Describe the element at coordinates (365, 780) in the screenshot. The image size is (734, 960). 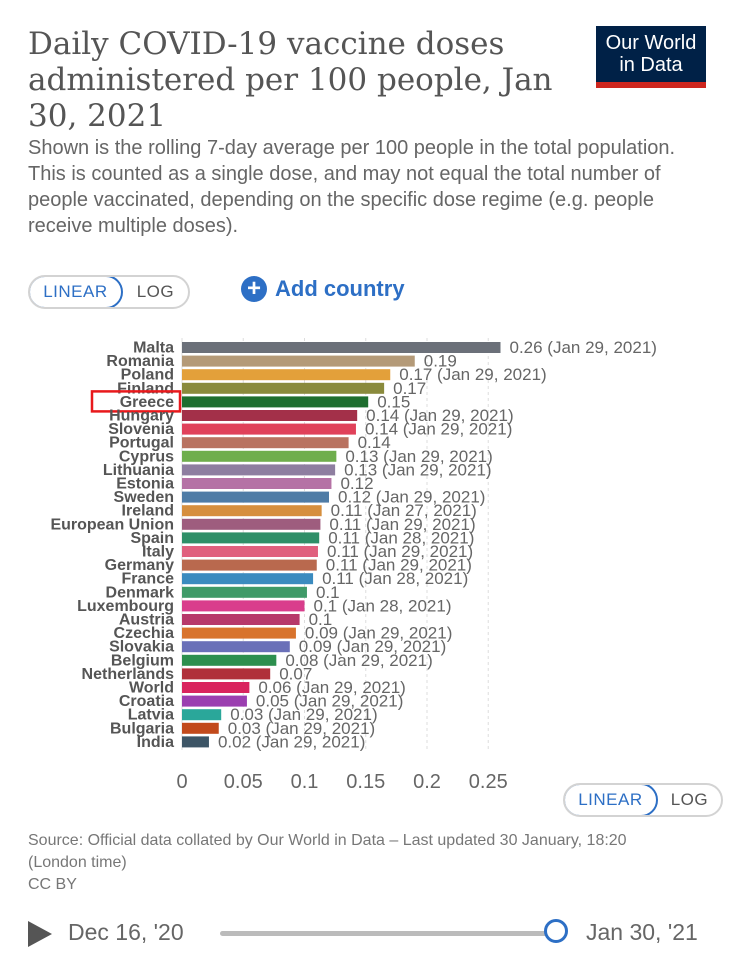
I see `x-tick-label: 0.15` at that location.